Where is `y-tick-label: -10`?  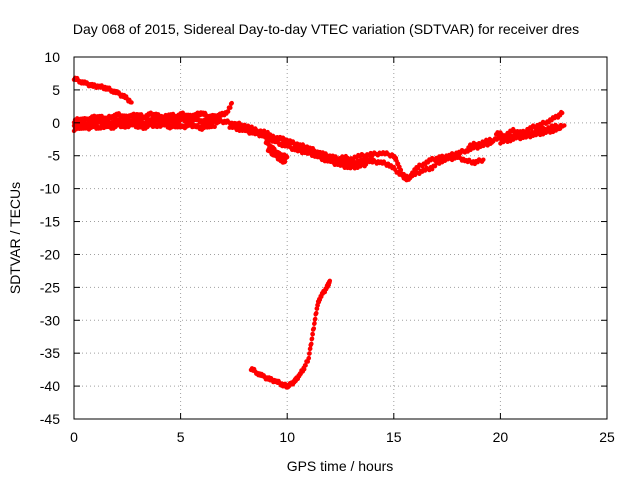
y-tick-label: -10 is located at coordinates (50, 189).